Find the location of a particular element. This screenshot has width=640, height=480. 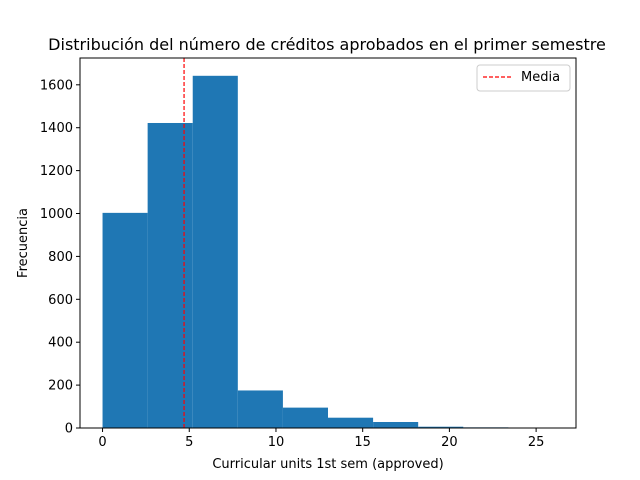

y-tick-label: 0 is located at coordinates (69, 429).